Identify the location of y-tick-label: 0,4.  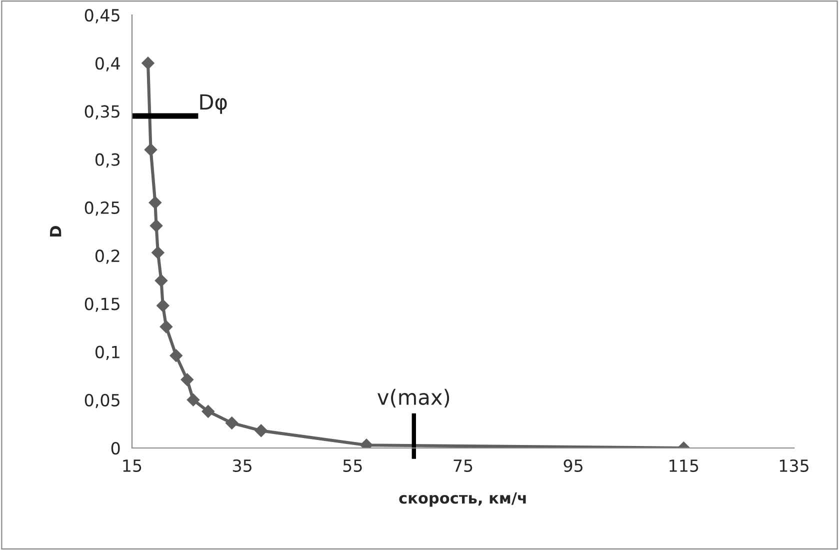
(107, 64).